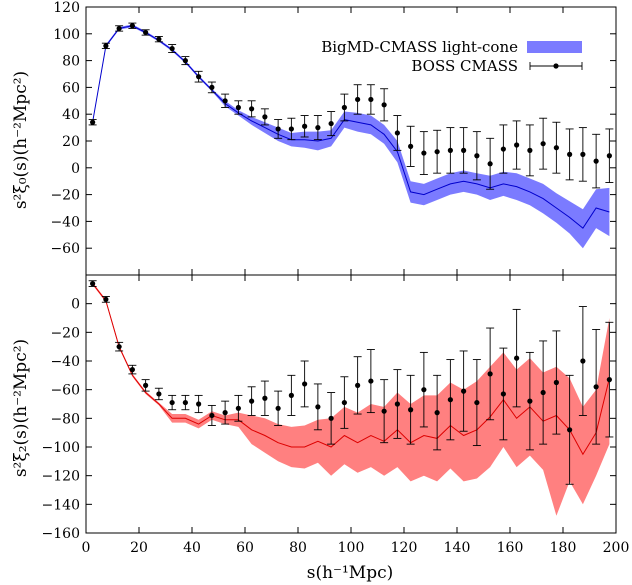  Describe the element at coordinates (65, 249) in the screenshot. I see `top-y-tick-label: −60` at that location.